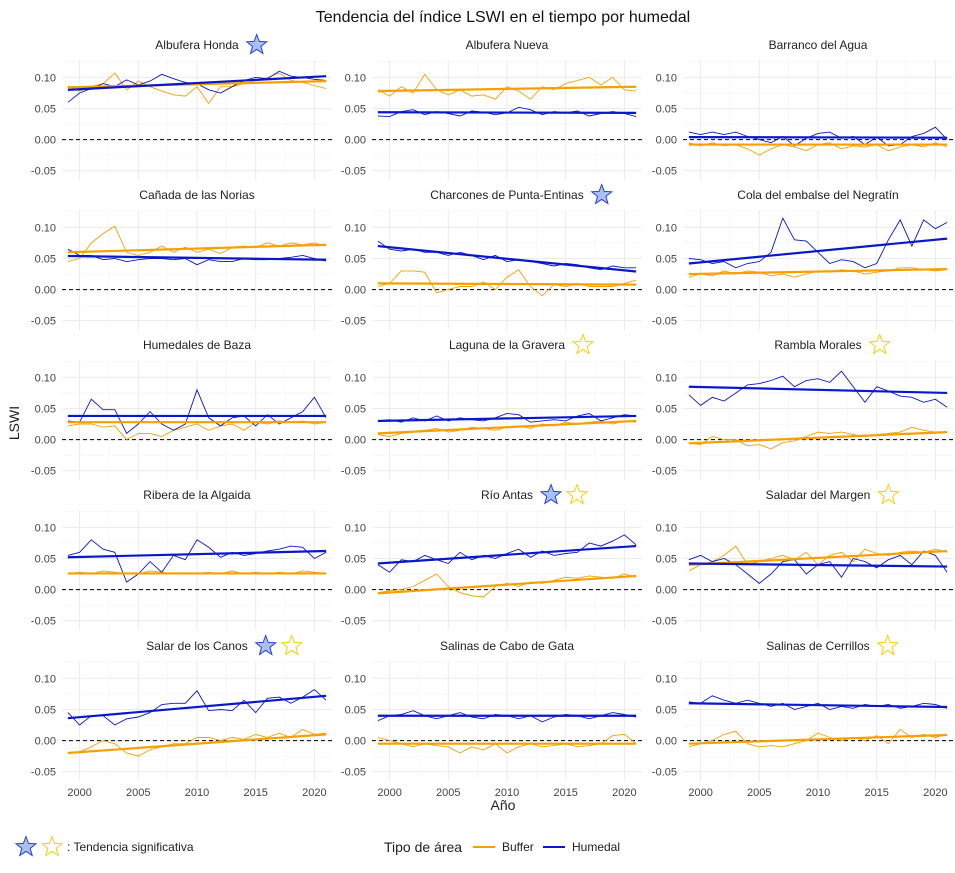  What do you see at coordinates (817, 195) in the screenshot?
I see `panel-title: Cola del embalse del Negratín` at bounding box center [817, 195].